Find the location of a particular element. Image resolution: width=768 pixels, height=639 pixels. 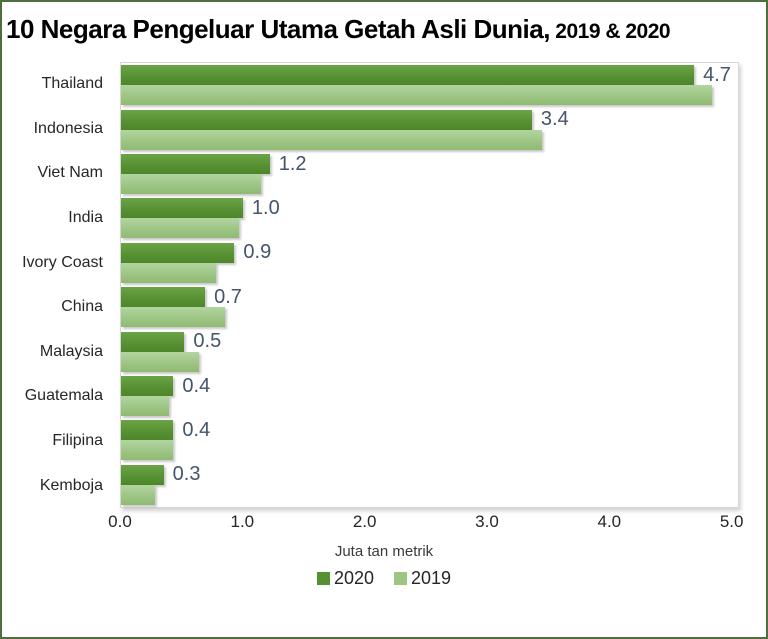

bar-2019-china is located at coordinates (173, 317).